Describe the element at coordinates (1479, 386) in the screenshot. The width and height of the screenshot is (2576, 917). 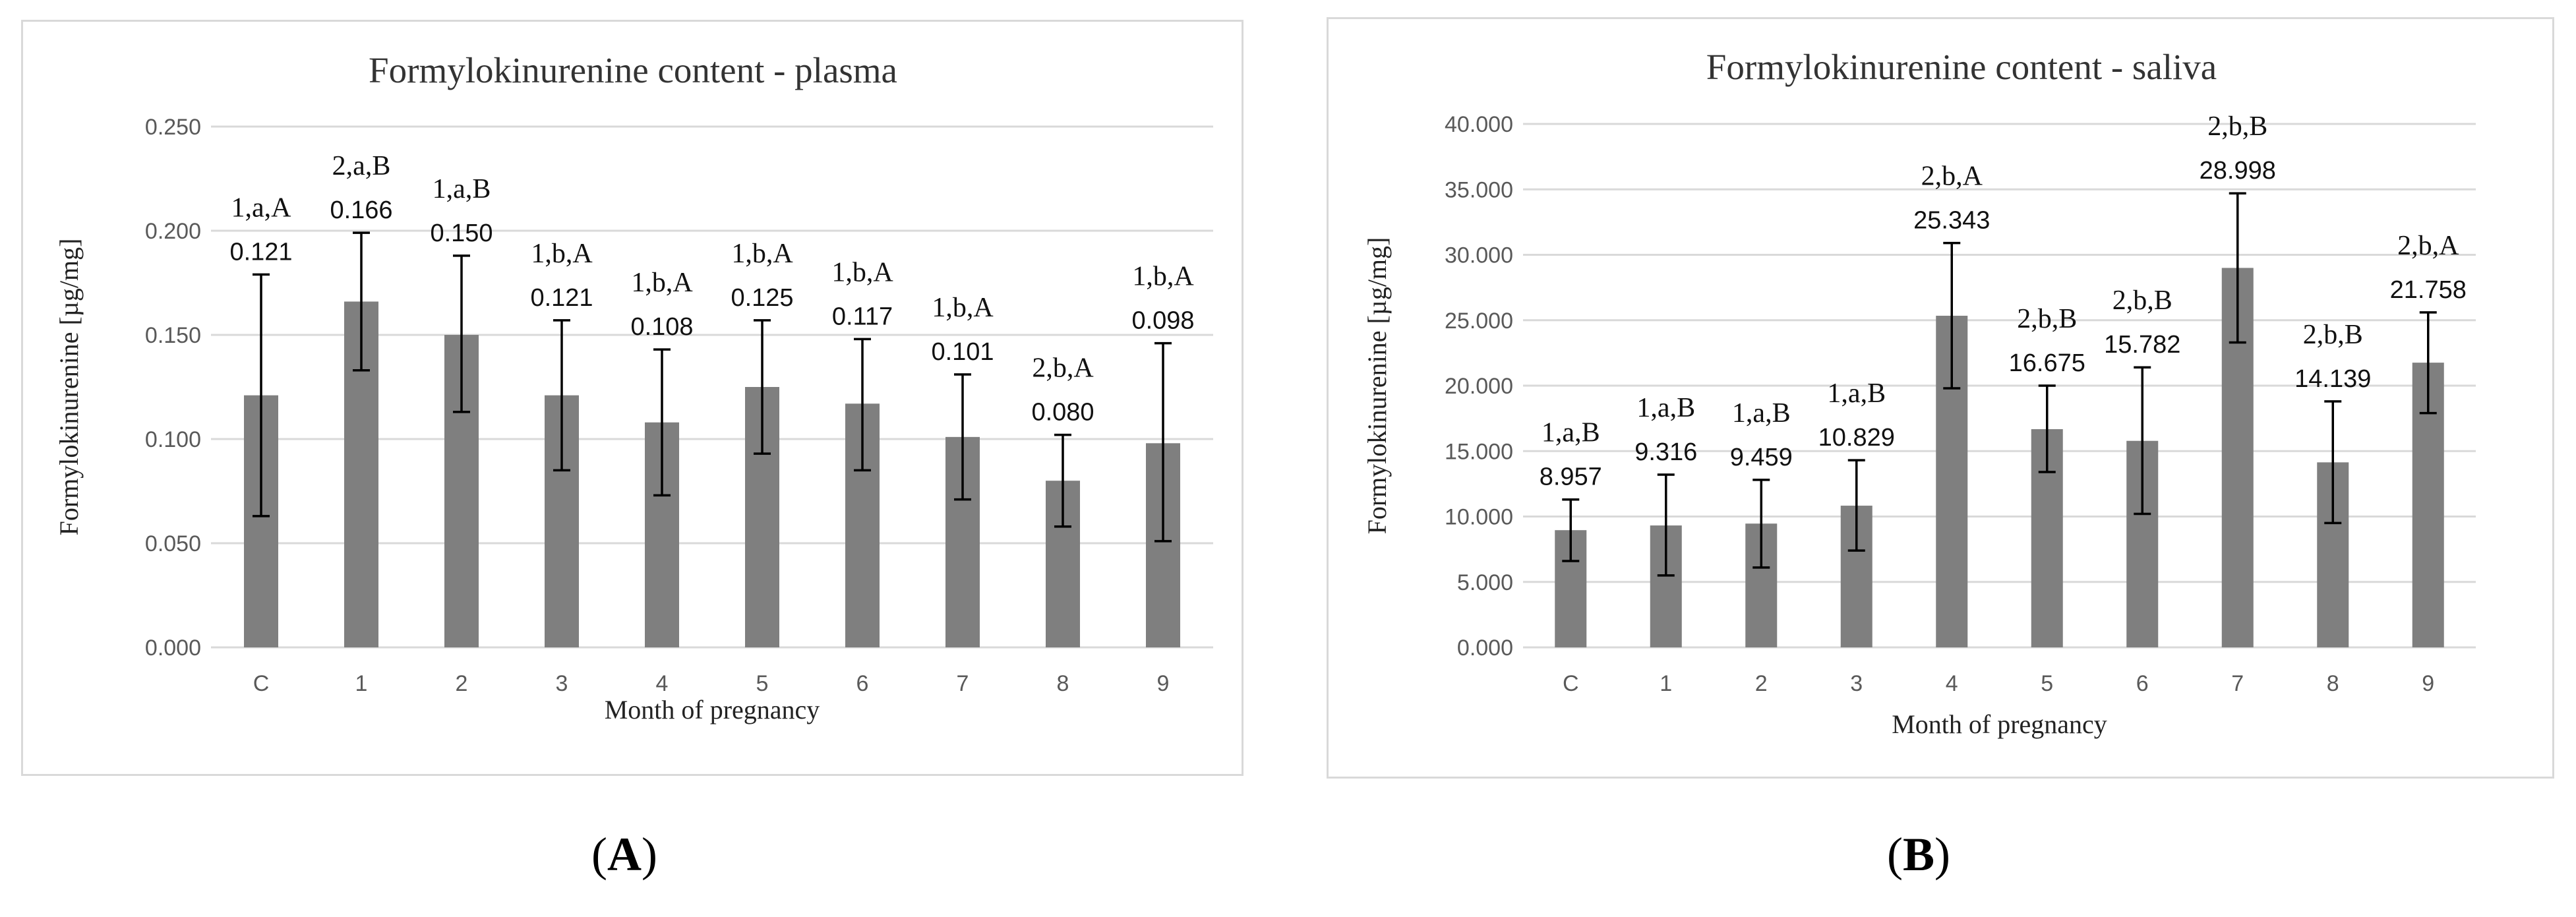
I see `saliva-y-tick-label: 20.000` at that location.